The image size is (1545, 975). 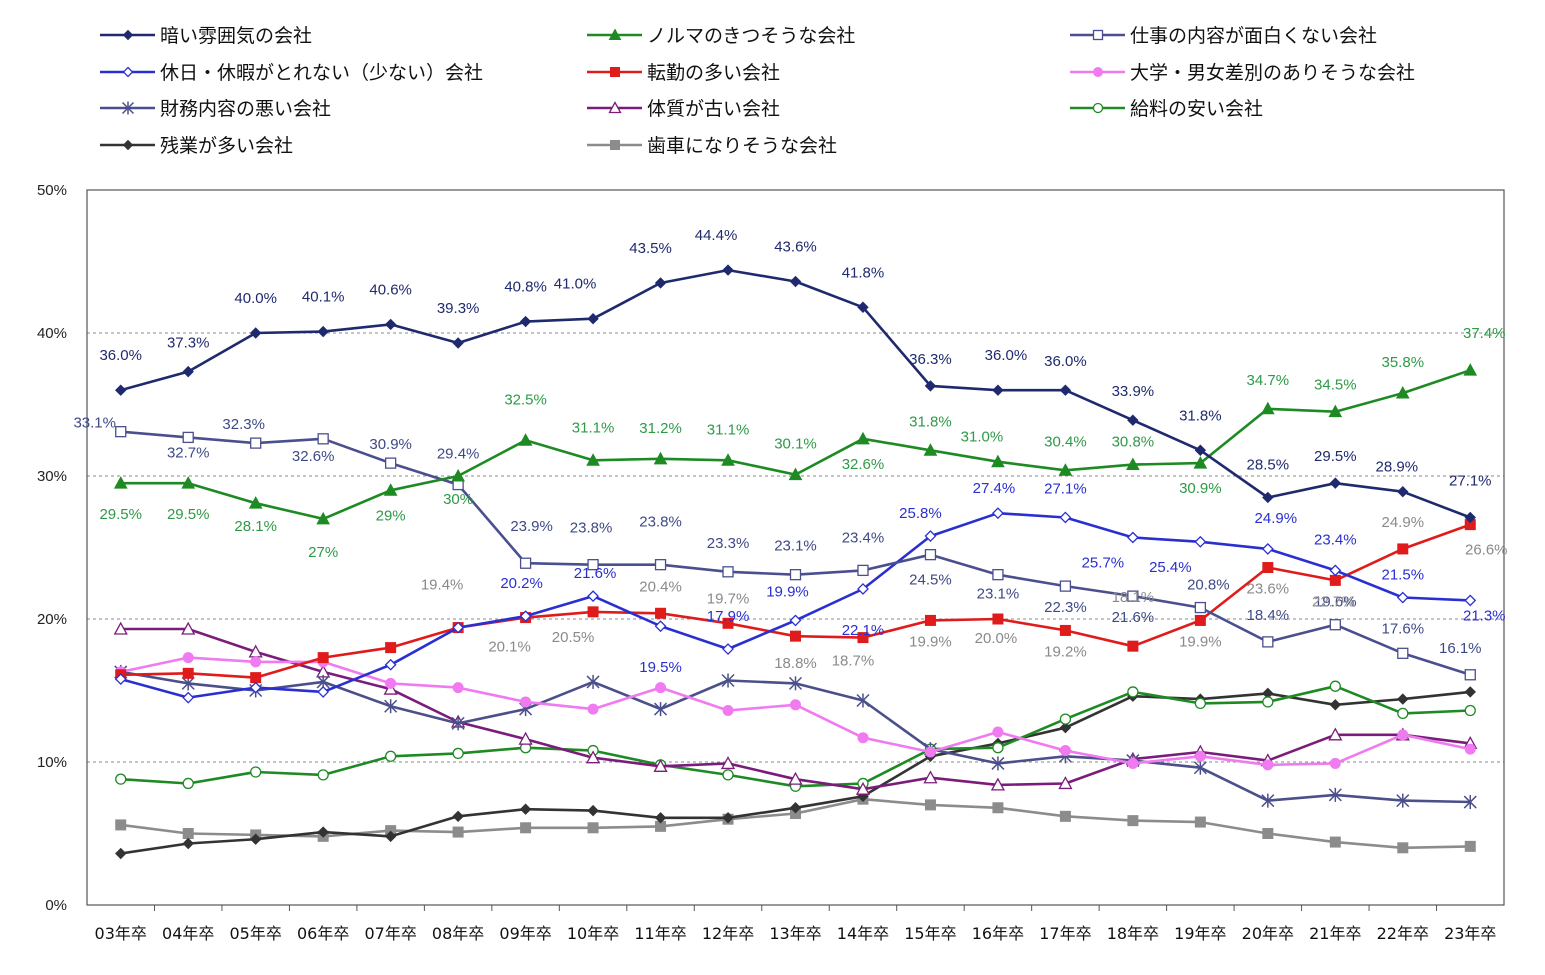 I want to click on legend-item-cog-in-machine: 歯車になりそうな会社, so click(x=712, y=146).